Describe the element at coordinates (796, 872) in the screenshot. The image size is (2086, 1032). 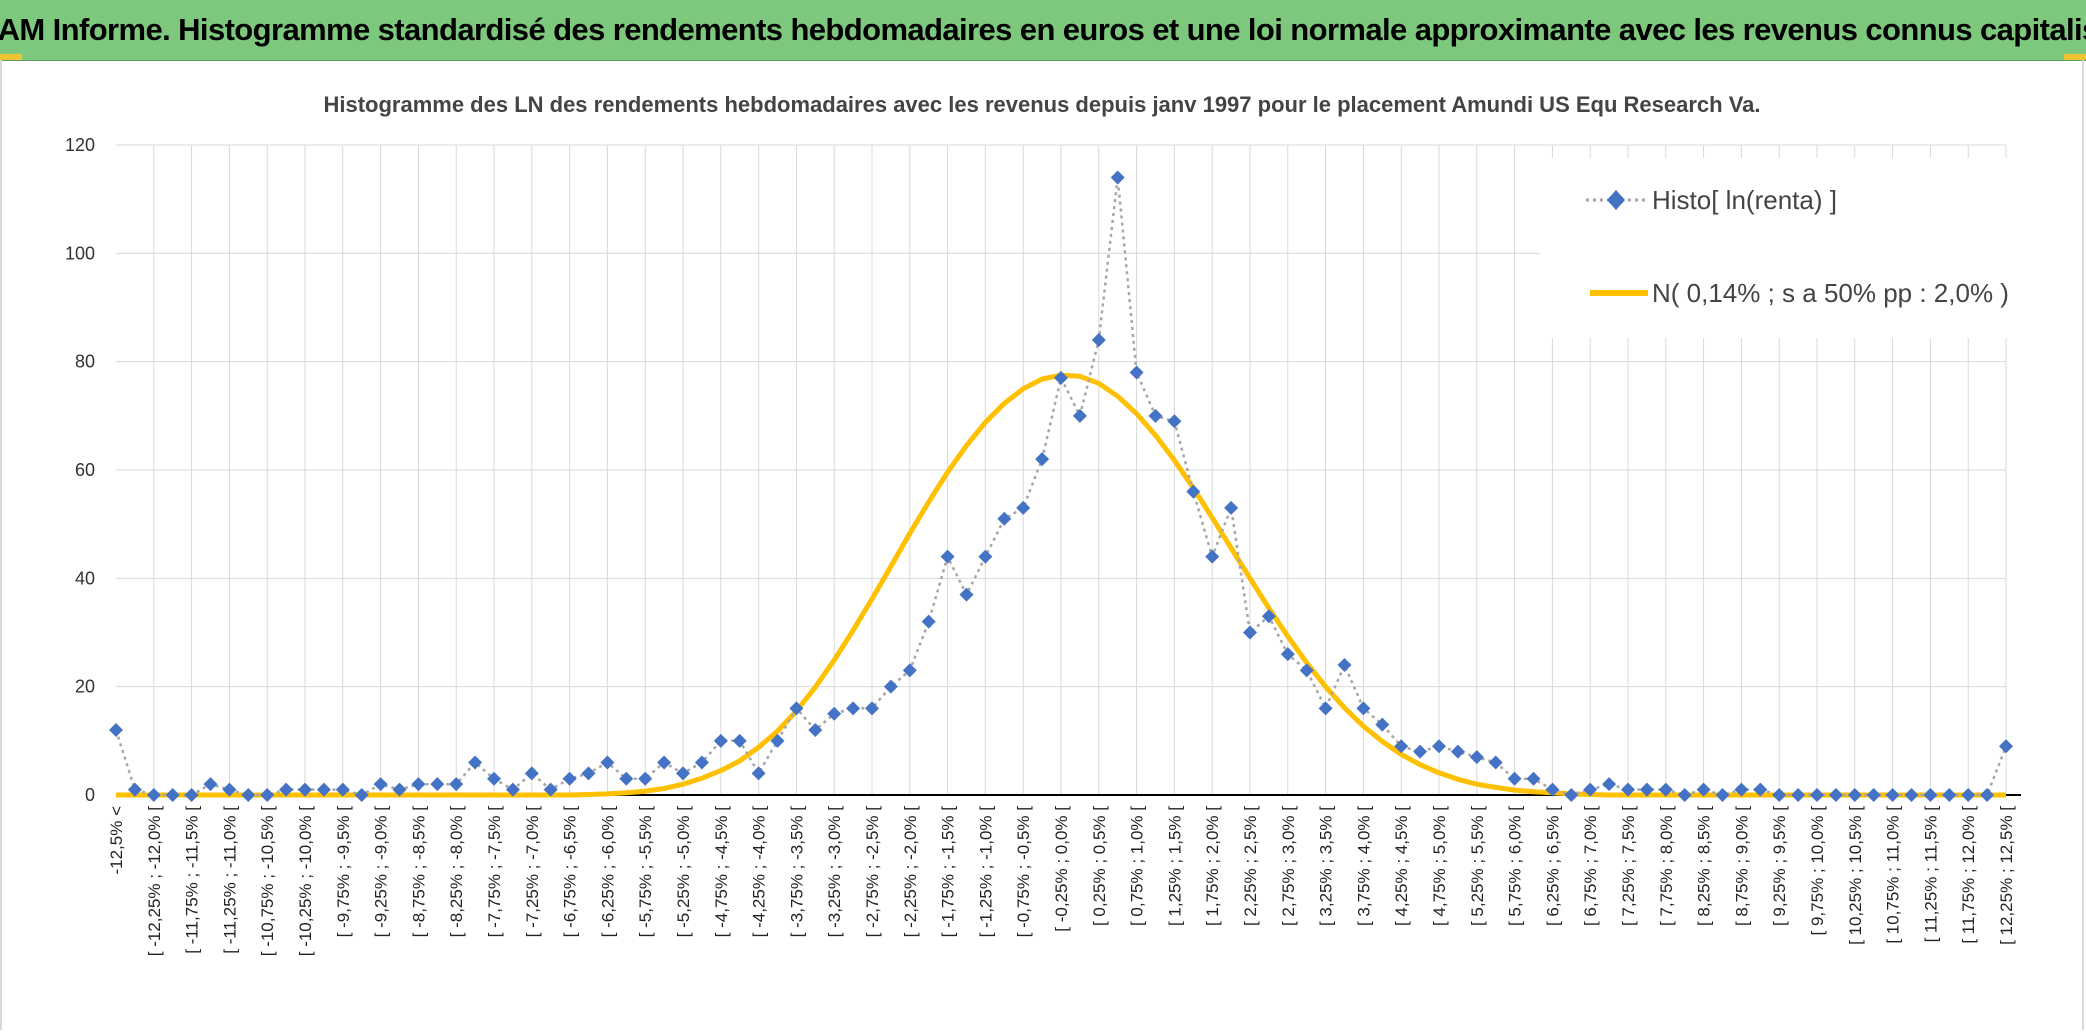
I see `x-tick-label: [ -3,75% ; -3,5% [` at that location.